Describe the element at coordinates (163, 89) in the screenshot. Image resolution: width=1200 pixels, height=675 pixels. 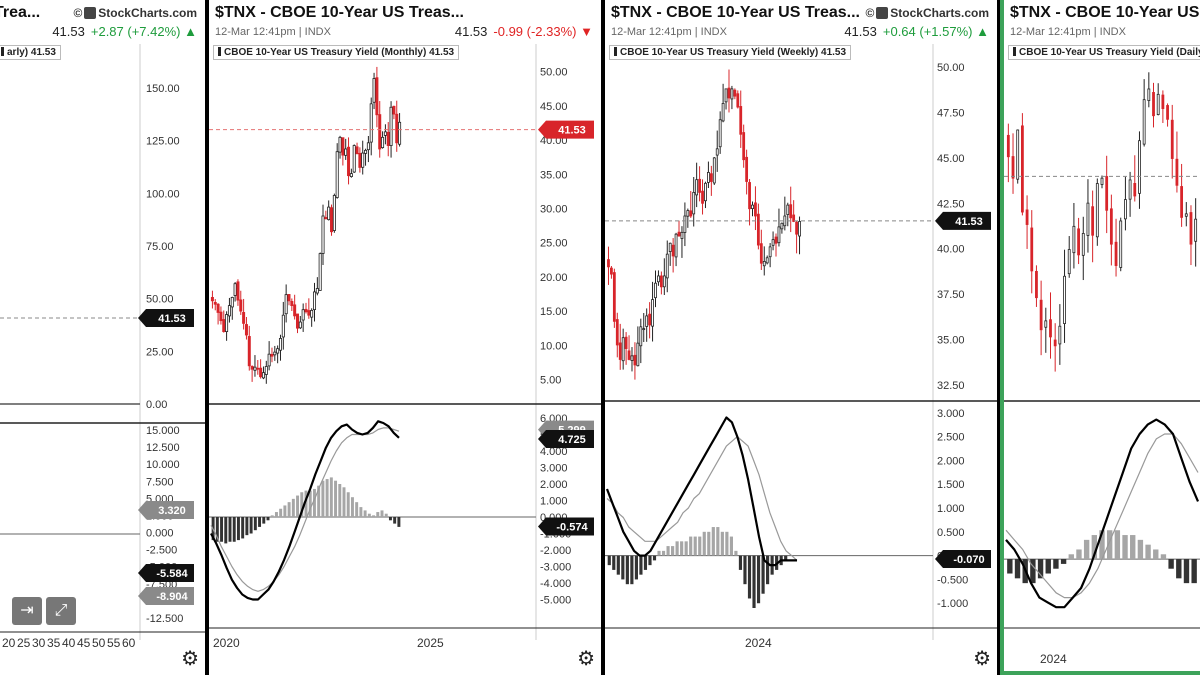
I see `price-tick-label: 150.00` at that location.